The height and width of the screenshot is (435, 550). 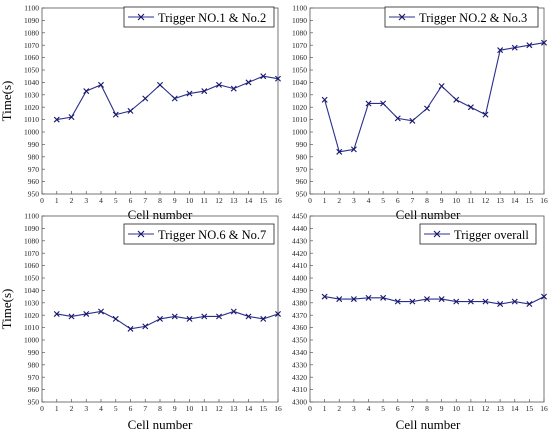 What do you see at coordinates (500, 408) in the screenshot?
I see `x-tick-label: 13` at bounding box center [500, 408].